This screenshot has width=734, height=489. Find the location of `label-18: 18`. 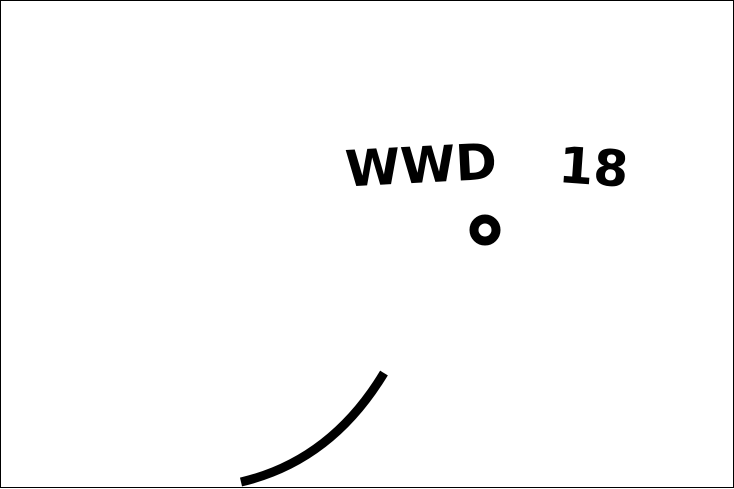

label-18: 18 is located at coordinates (593, 167).